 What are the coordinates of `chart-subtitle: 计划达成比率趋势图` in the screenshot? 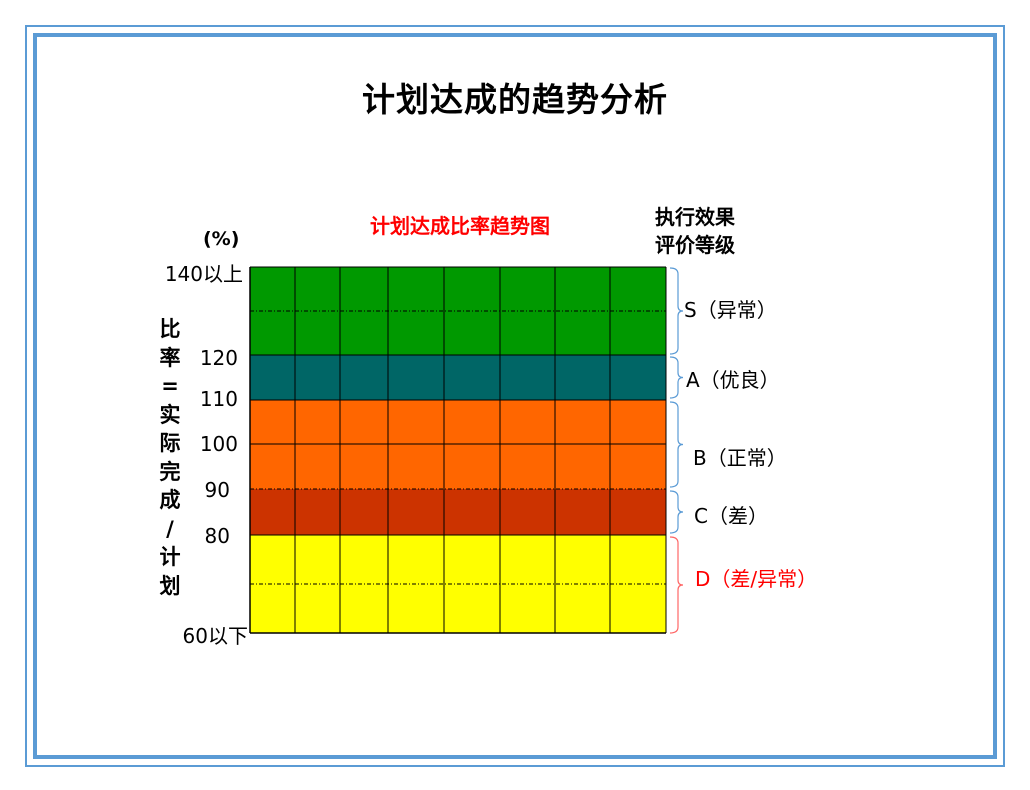 It's located at (460, 226).